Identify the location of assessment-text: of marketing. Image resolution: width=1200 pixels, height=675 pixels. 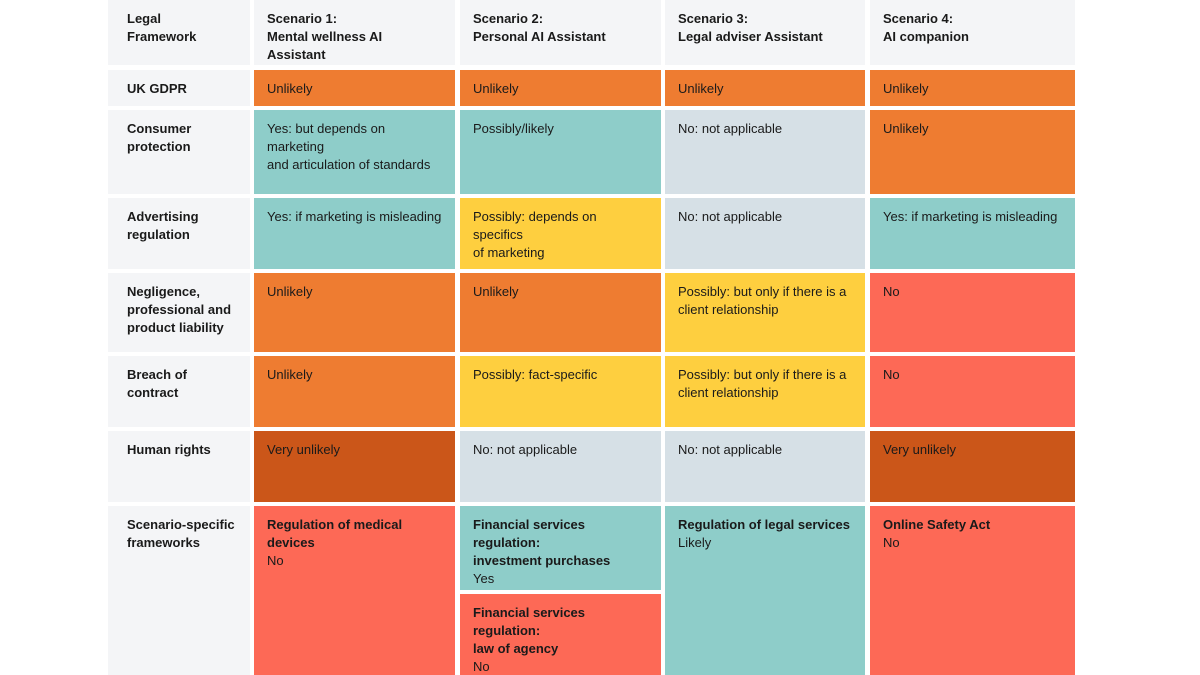
(509, 252).